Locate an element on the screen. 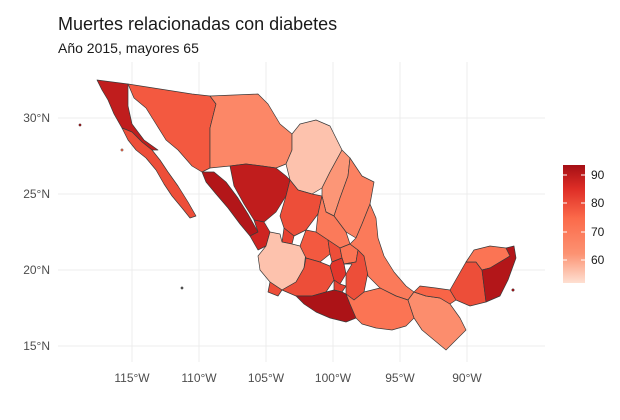 The image size is (620, 420). y-tick-label: 15°N is located at coordinates (36, 346).